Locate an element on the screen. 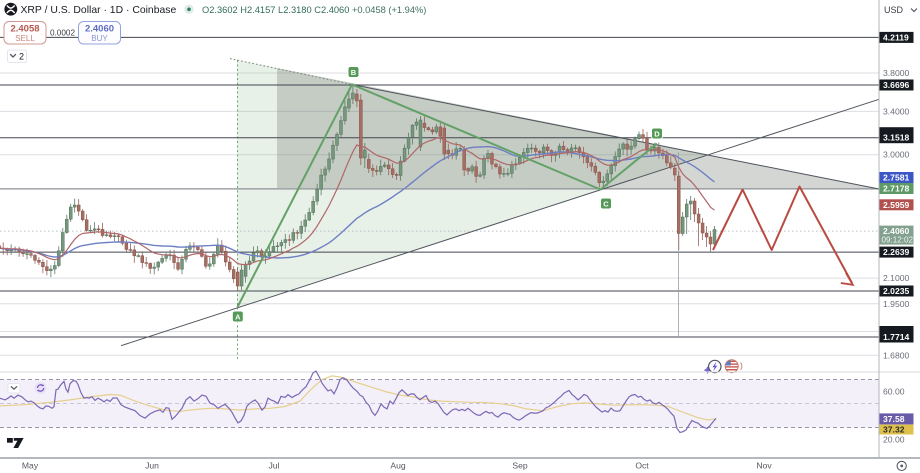 This screenshot has width=920, height=473. svg-text: C is located at coordinates (606, 203).